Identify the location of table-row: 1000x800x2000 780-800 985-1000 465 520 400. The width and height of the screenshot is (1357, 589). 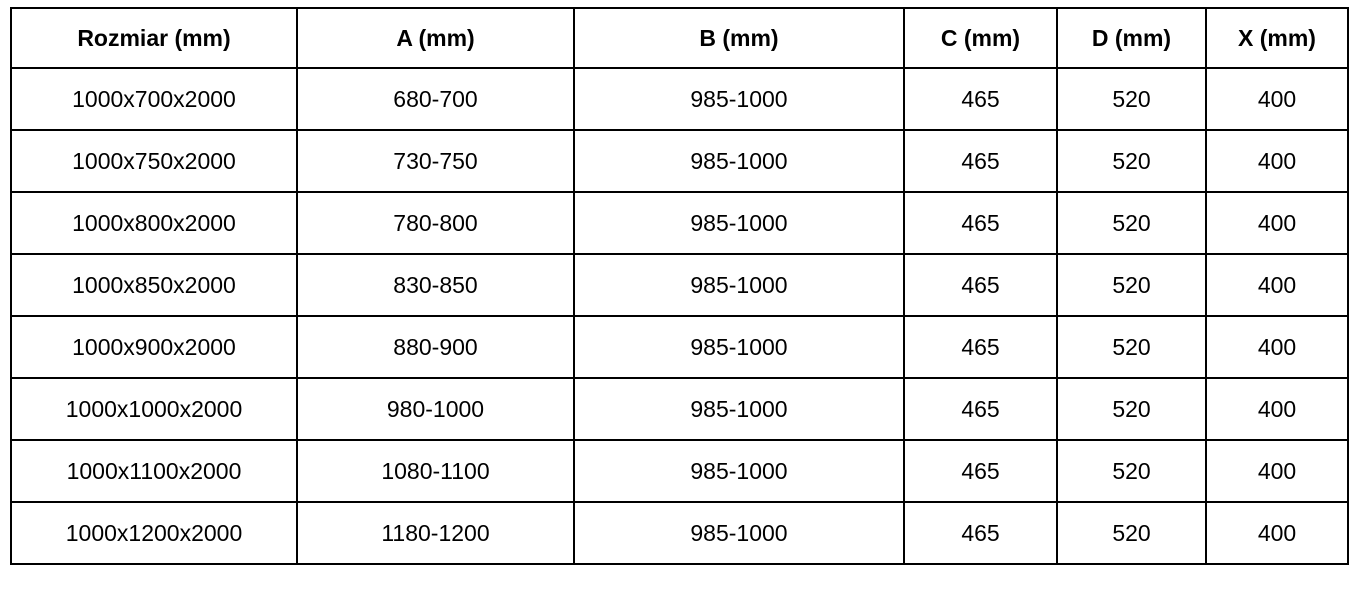
(679, 223).